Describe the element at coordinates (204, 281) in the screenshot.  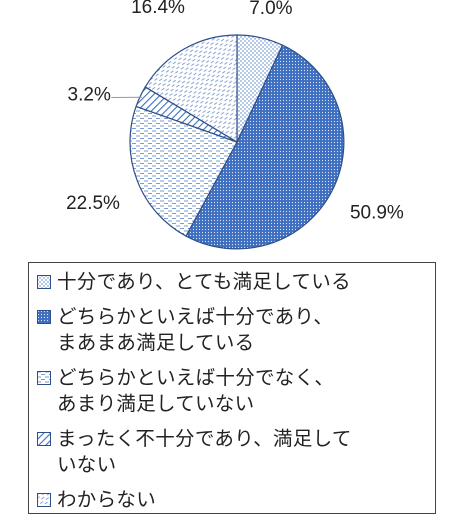
I see `legend-label: 十分であり、とても満足している` at that location.